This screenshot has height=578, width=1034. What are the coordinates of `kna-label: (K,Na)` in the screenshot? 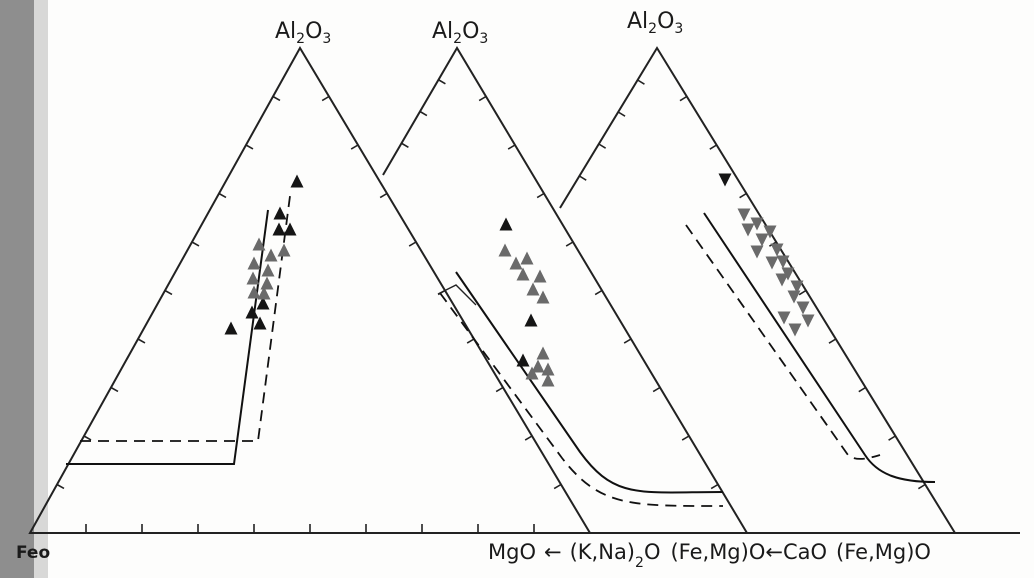 It's located at (602, 552).